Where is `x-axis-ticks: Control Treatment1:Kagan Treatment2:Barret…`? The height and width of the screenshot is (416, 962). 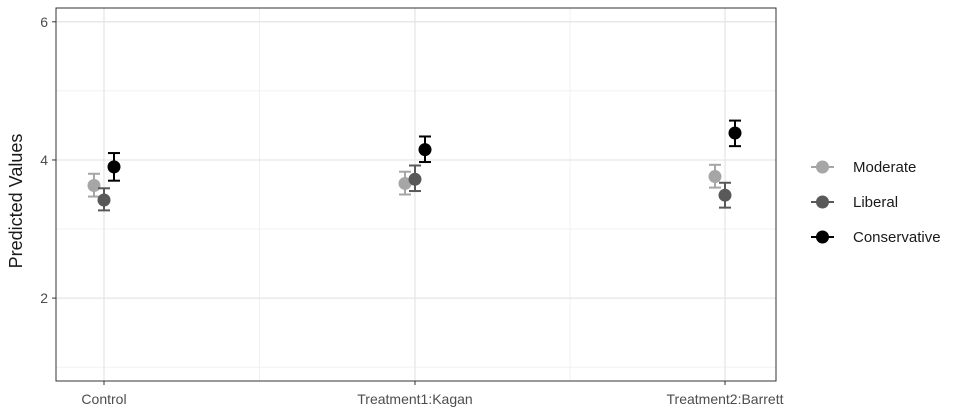
x-axis-ticks: Control Treatment1:Kagan Treatment2:Barret… is located at coordinates (432, 394).